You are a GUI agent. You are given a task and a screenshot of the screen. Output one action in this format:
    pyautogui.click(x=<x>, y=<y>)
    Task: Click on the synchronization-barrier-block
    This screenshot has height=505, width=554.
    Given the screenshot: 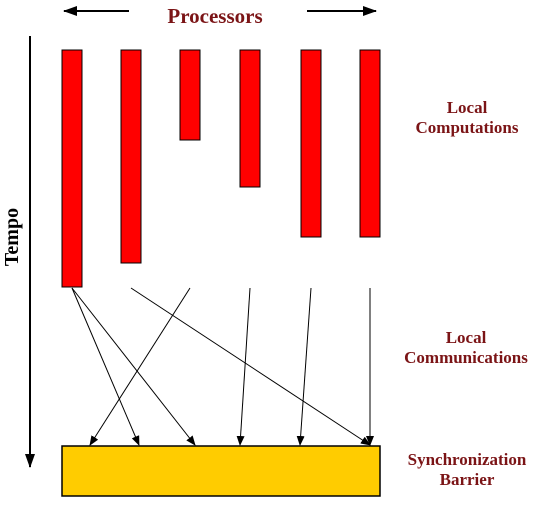 What is the action you would take?
    pyautogui.click(x=221, y=471)
    